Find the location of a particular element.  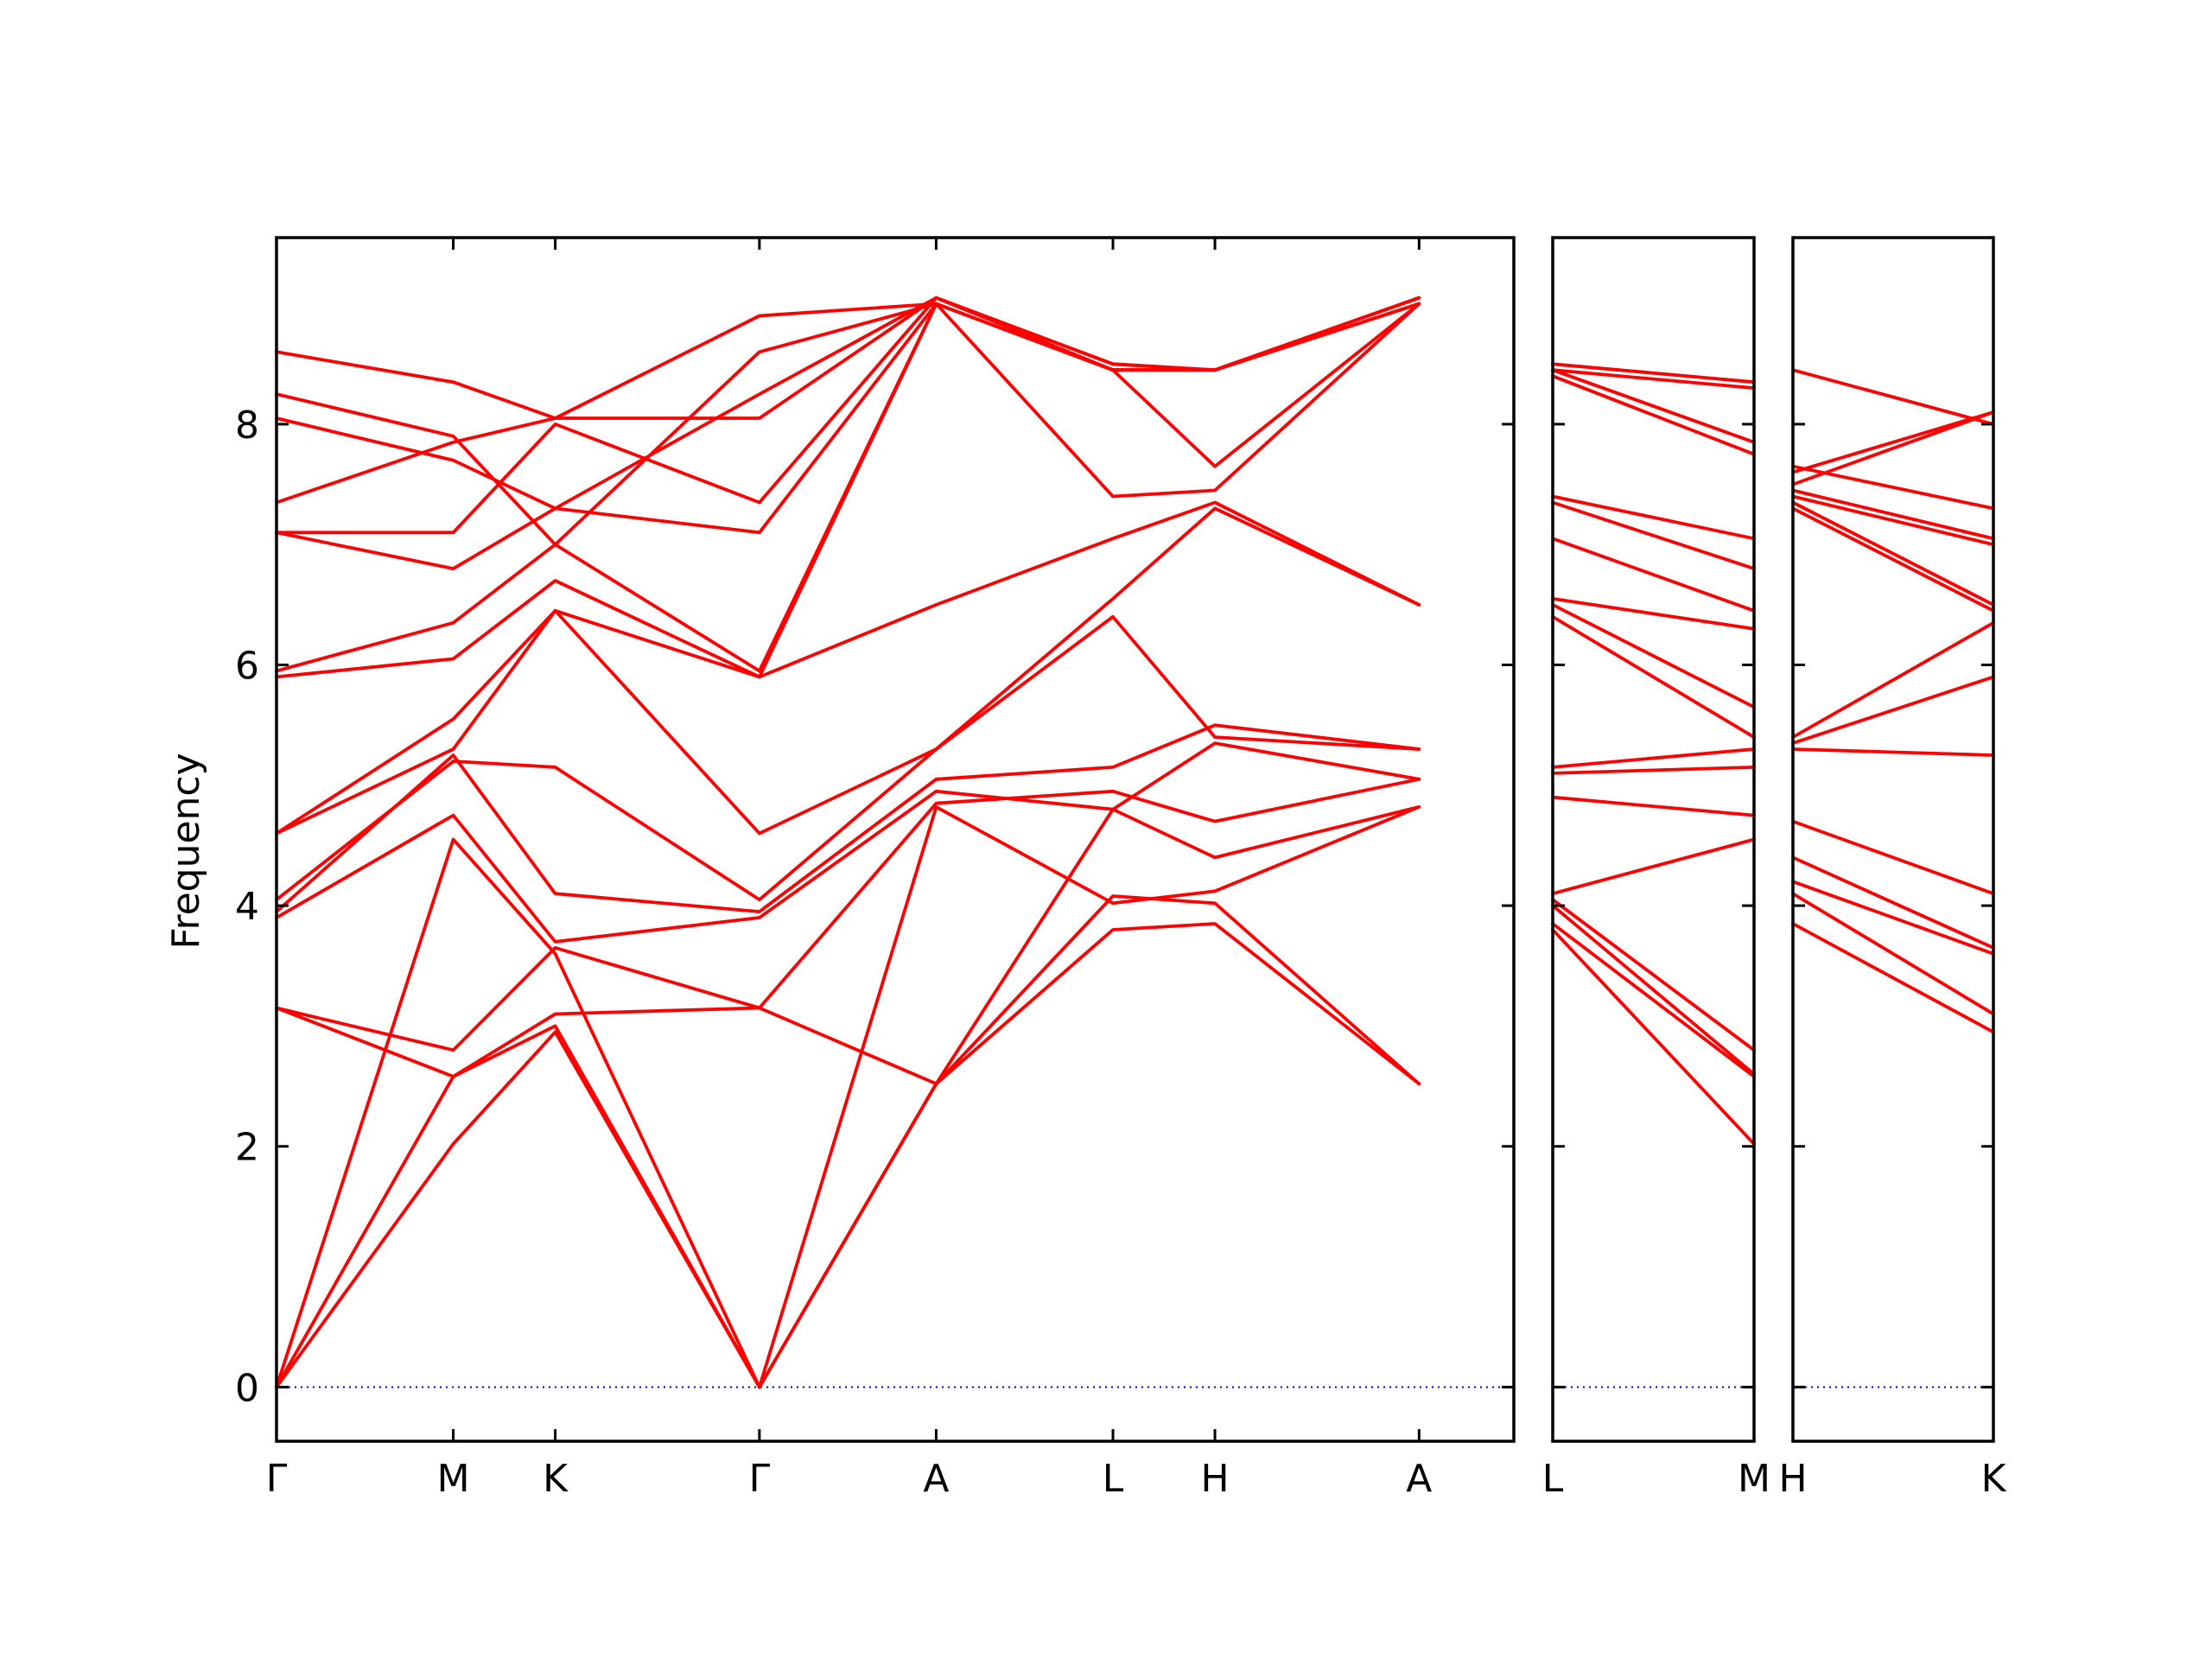

y-tick-label: 0 is located at coordinates (247, 1388).